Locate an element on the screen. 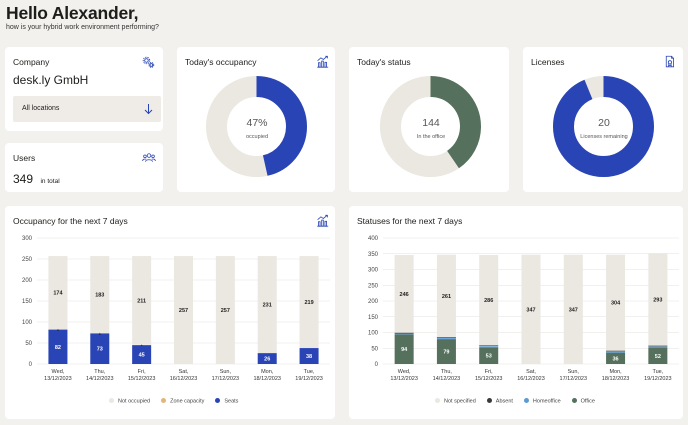 The image size is (688, 425). licenses-donut-fill is located at coordinates (603, 126).